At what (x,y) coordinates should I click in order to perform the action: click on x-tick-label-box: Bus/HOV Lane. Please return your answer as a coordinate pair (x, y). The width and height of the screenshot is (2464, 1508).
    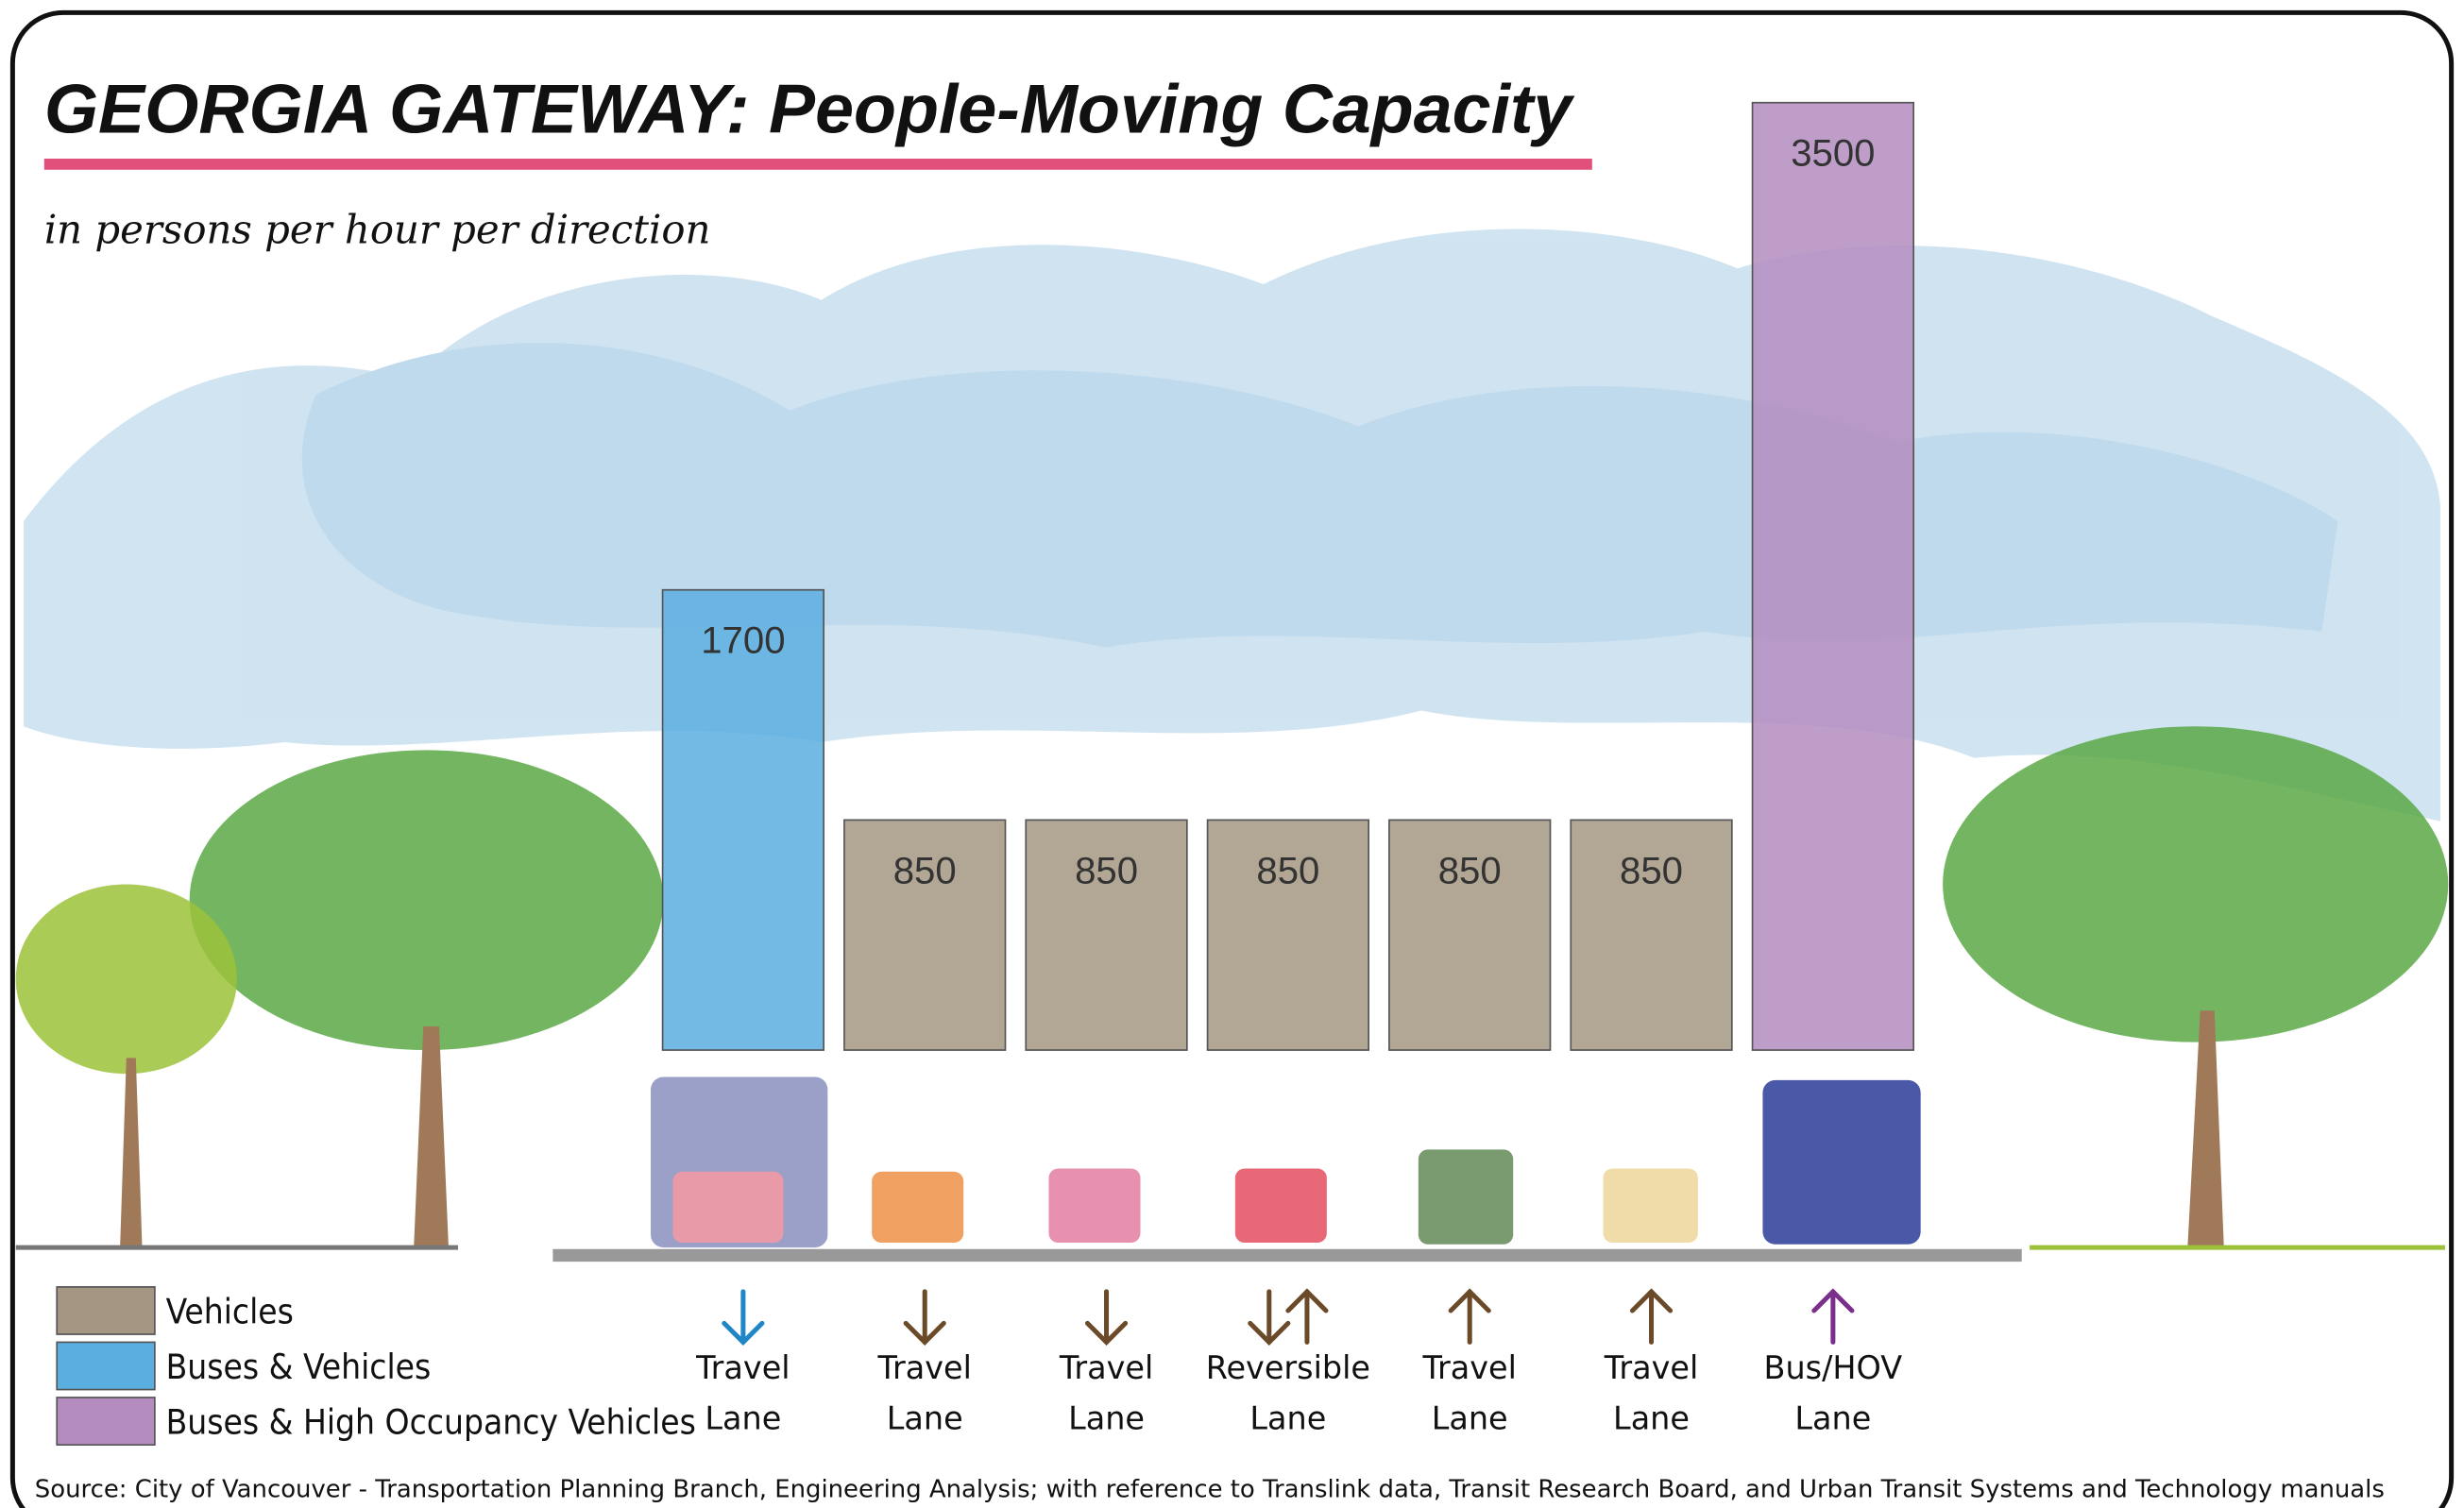
    Looking at the image, I should click on (1833, 1393).